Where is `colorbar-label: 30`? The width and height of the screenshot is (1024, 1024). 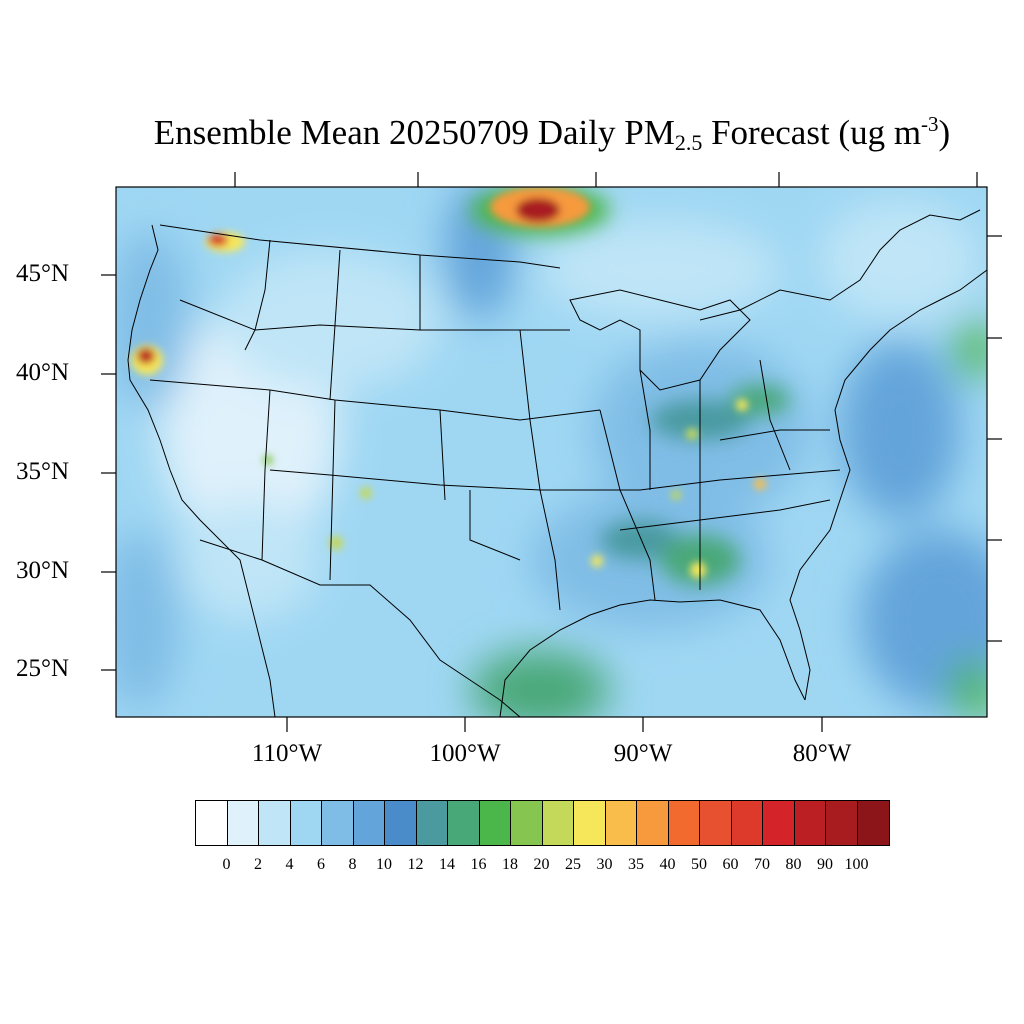
colorbar-label: 30 is located at coordinates (604, 864).